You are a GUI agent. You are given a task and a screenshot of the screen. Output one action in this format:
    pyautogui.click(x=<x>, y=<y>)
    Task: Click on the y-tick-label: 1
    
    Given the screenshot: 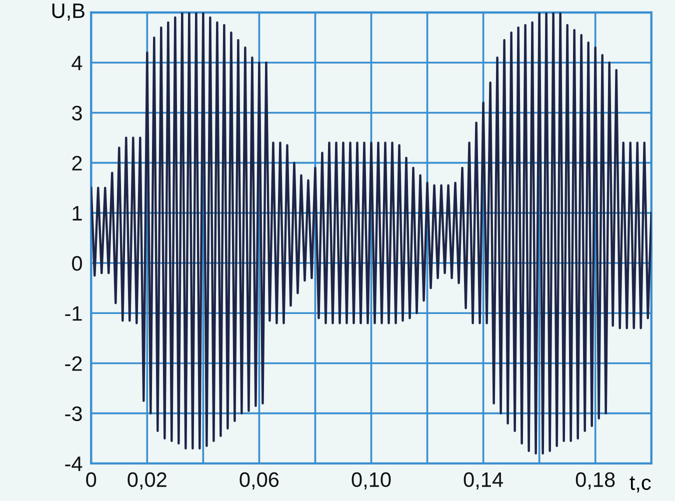 What is the action you would take?
    pyautogui.click(x=77, y=213)
    